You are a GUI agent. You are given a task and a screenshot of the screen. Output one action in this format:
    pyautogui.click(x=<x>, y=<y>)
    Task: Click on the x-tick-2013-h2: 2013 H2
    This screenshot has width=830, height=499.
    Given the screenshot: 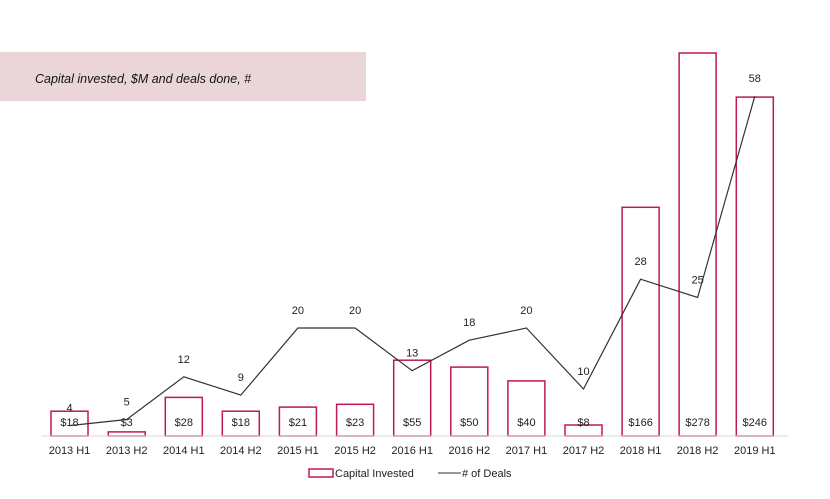 What is the action you would take?
    pyautogui.click(x=127, y=451)
    